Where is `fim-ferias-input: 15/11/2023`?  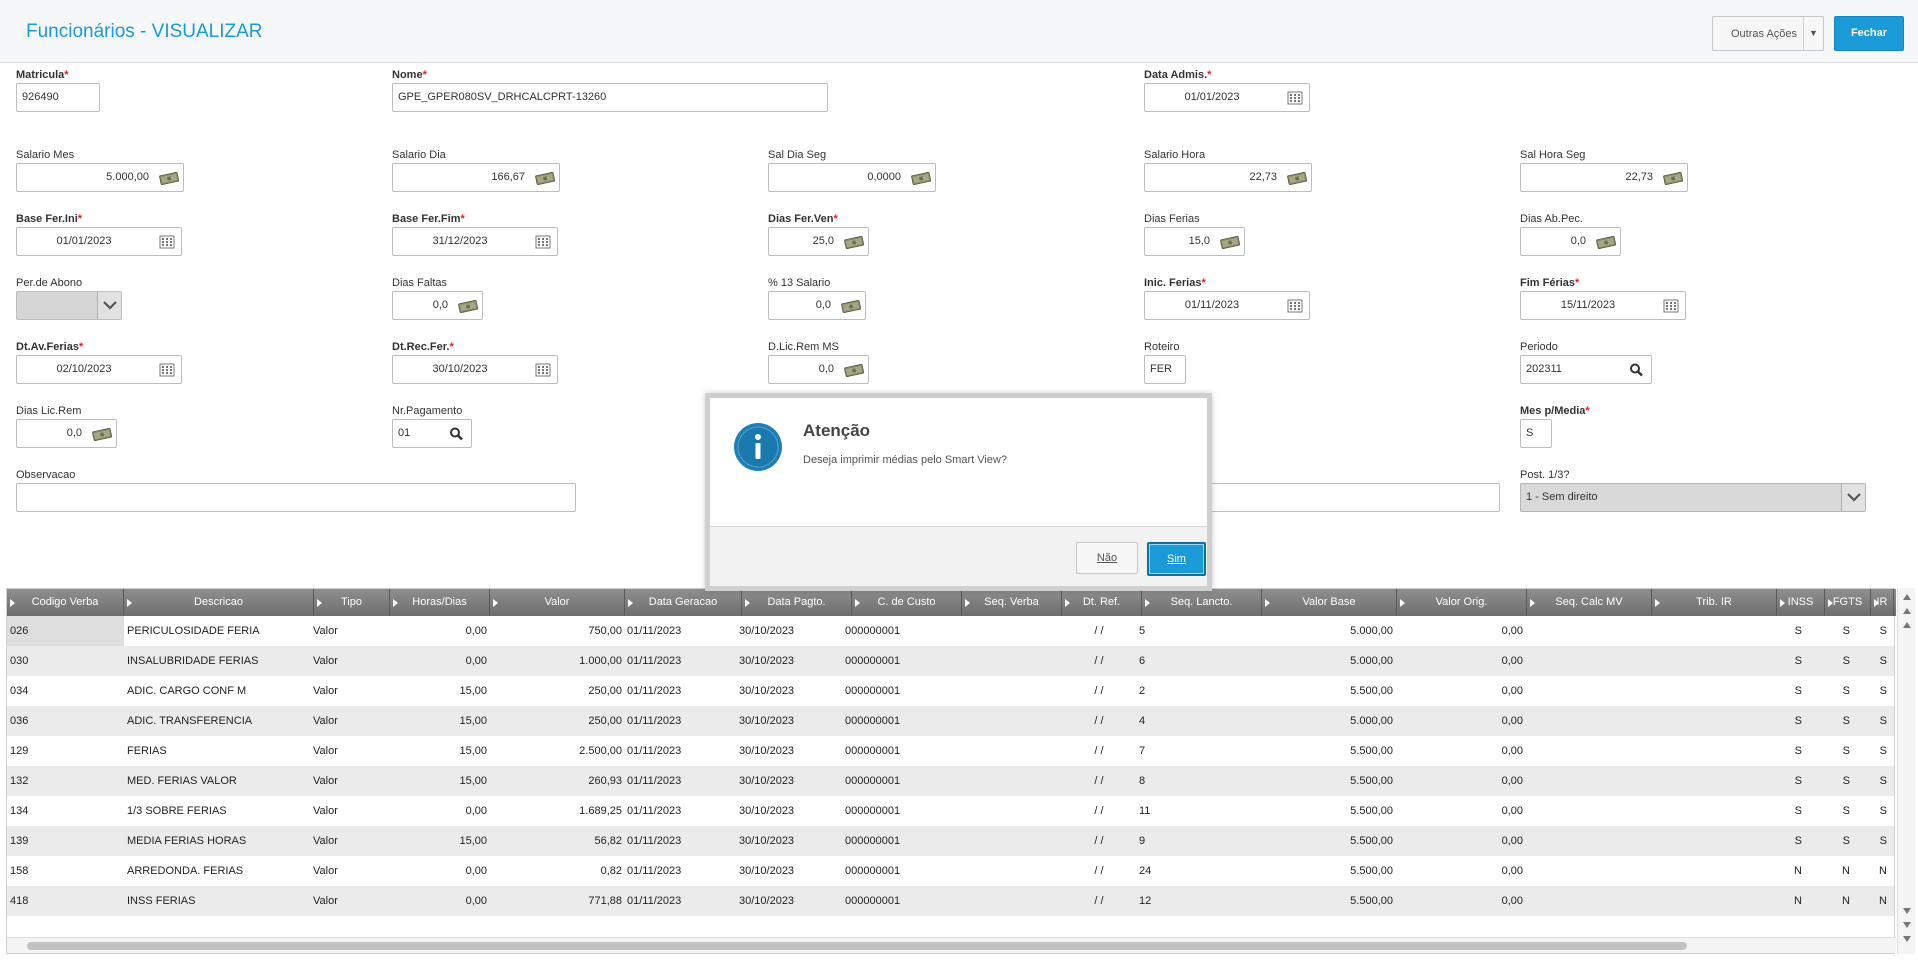
fim-ferias-input: 15/11/2023 is located at coordinates (1603, 305).